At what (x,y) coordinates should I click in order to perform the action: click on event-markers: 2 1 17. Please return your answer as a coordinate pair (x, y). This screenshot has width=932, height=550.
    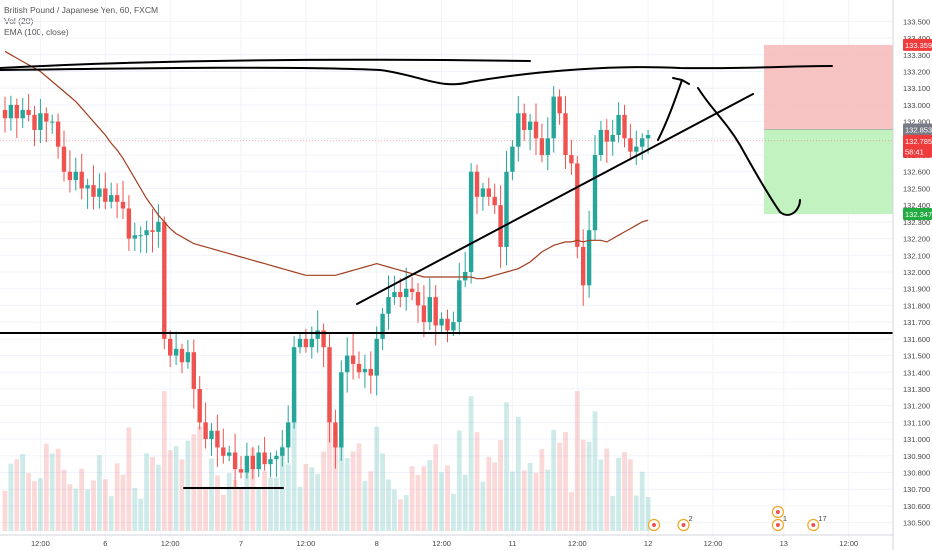
    Looking at the image, I should click on (737, 518).